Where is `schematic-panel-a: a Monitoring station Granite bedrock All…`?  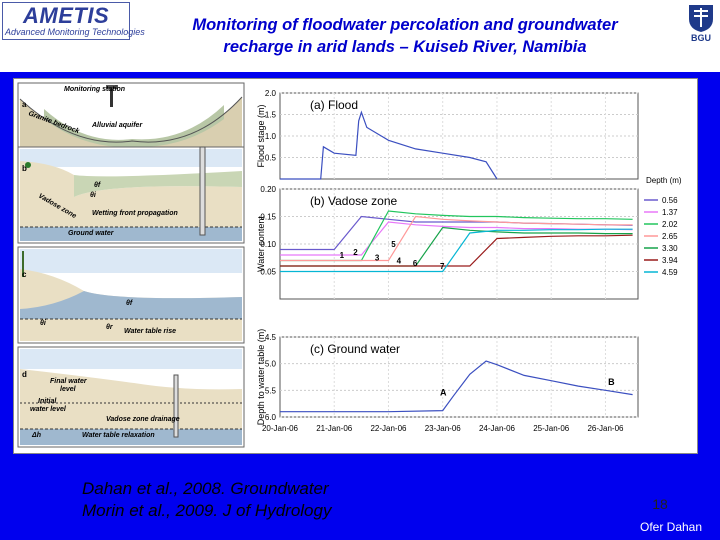
schematic-panel-a: a Monitoring station Granite bedrock All… is located at coordinates (131, 118).